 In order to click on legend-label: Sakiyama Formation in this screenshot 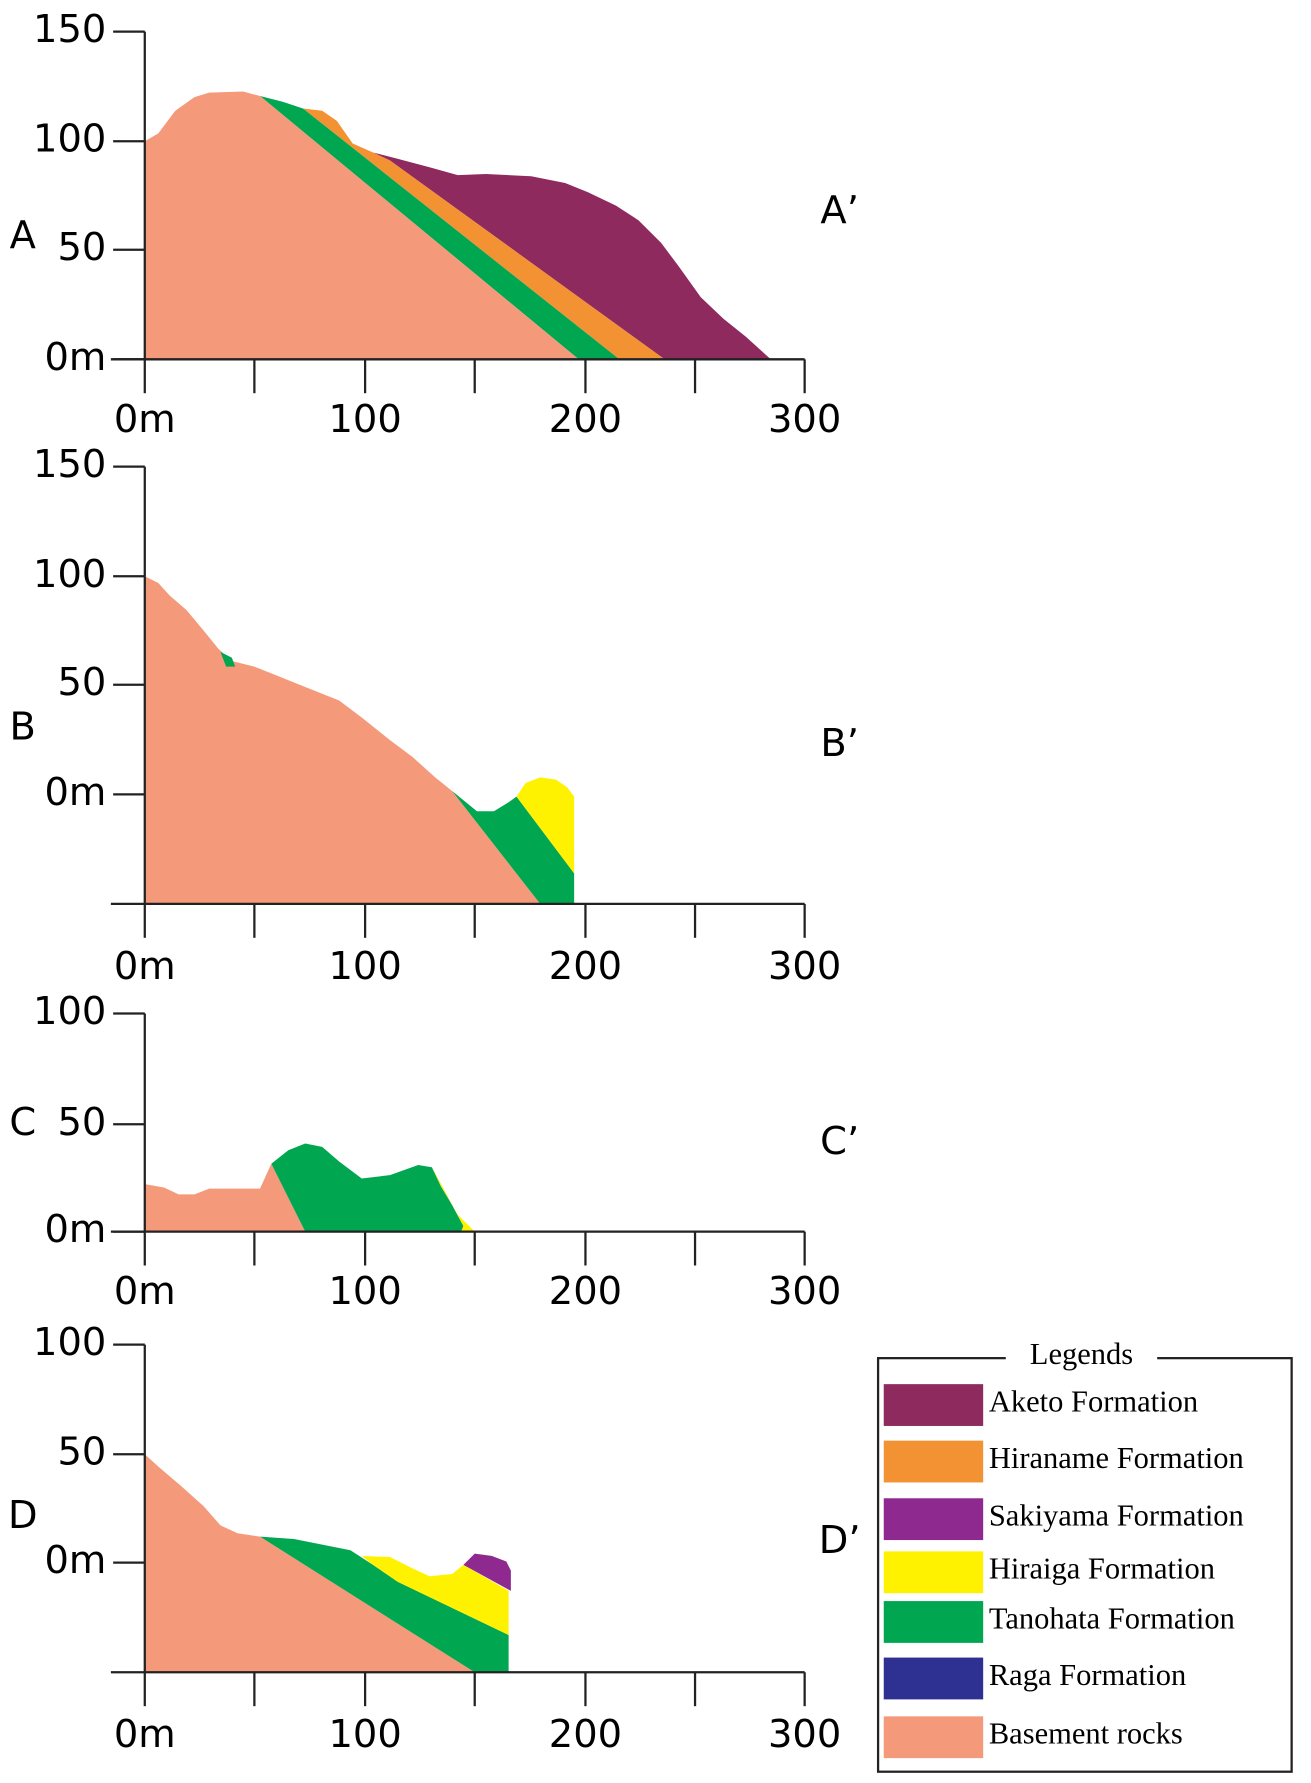, I will do `click(1116, 1516)`.